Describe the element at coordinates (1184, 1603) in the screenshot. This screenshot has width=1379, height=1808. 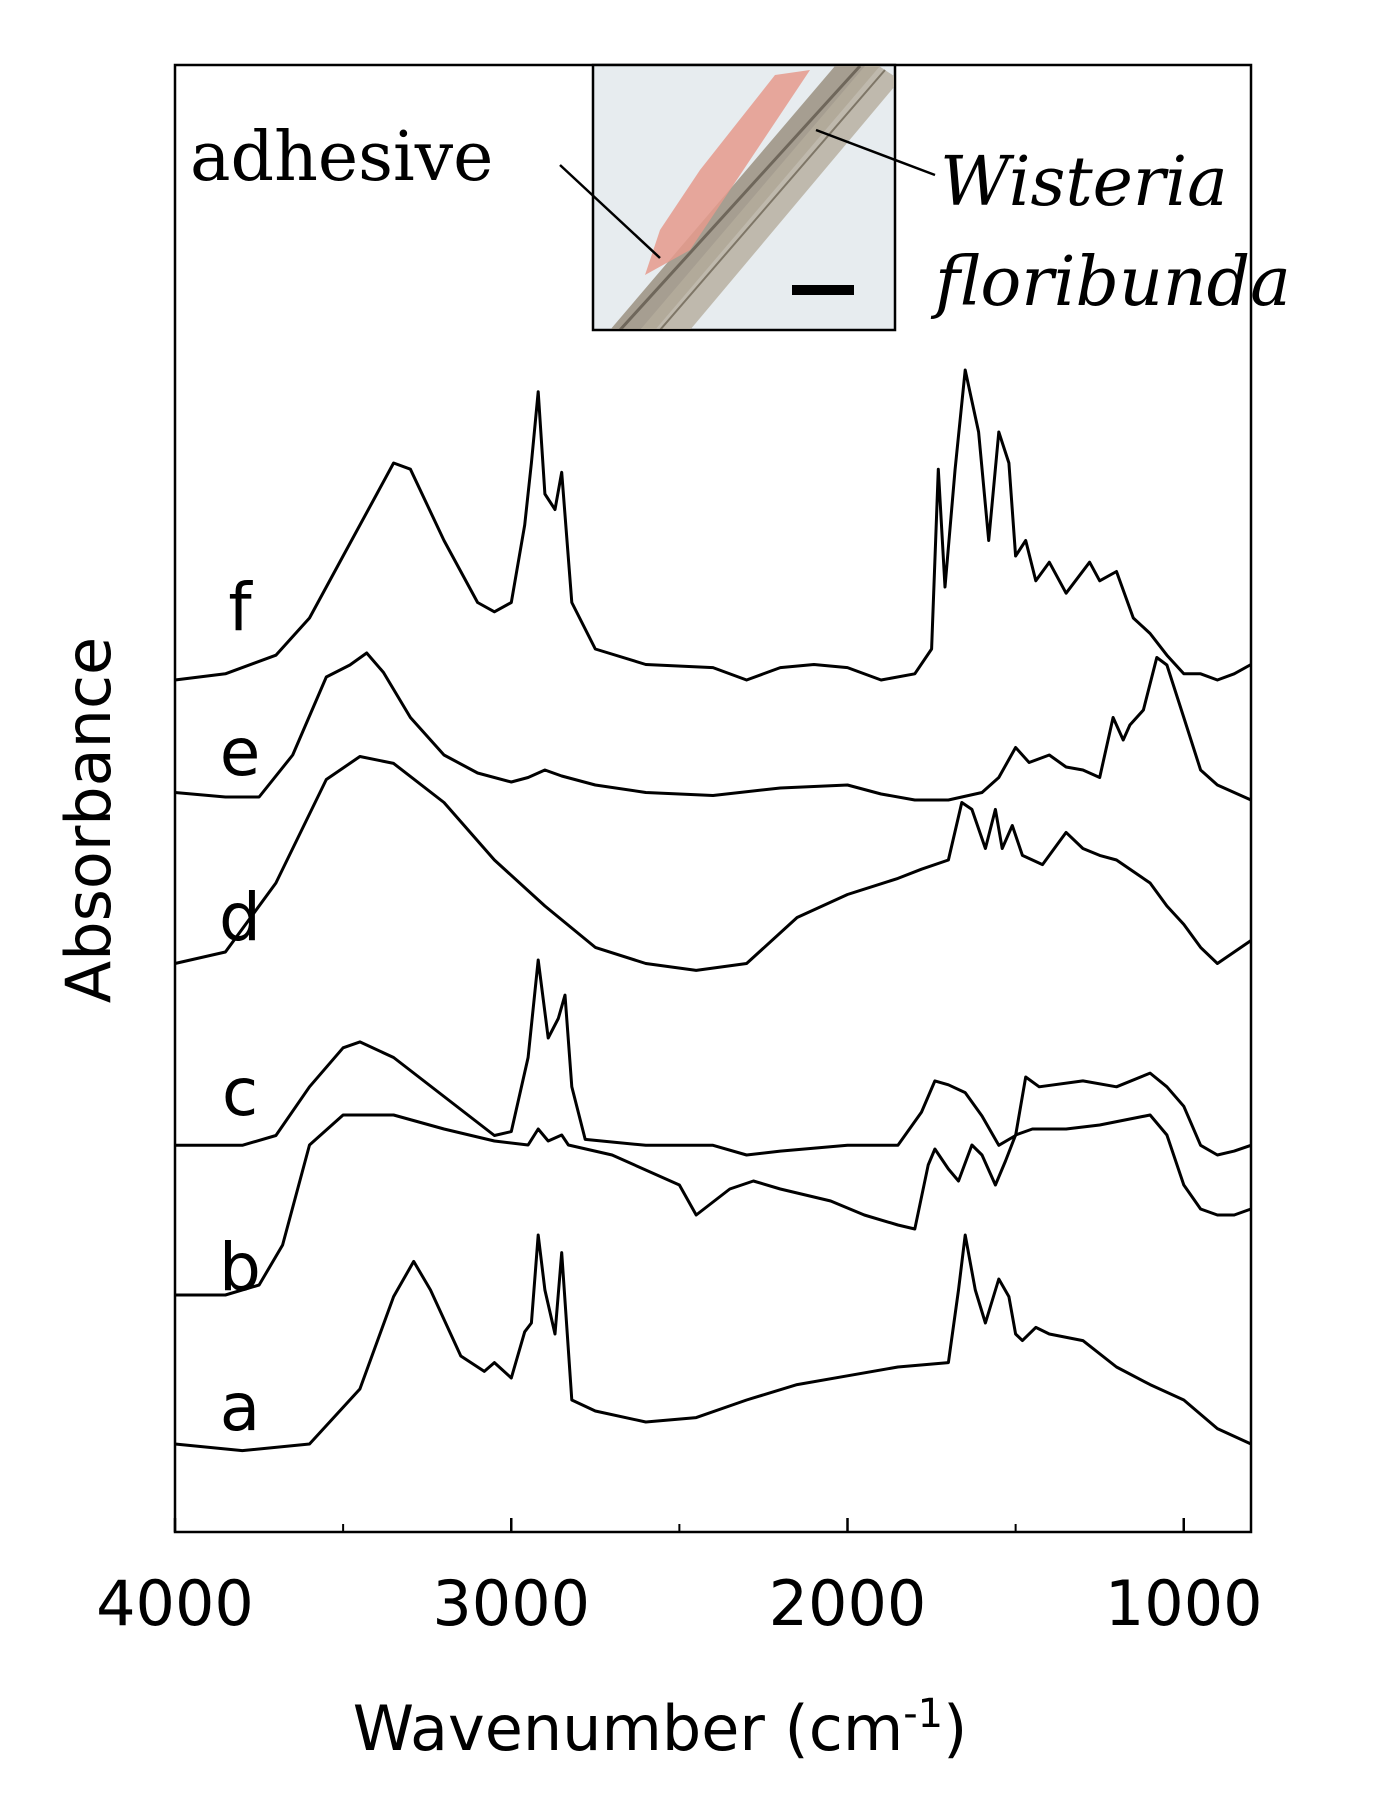
I see `x-tick-label-3: 1000` at that location.